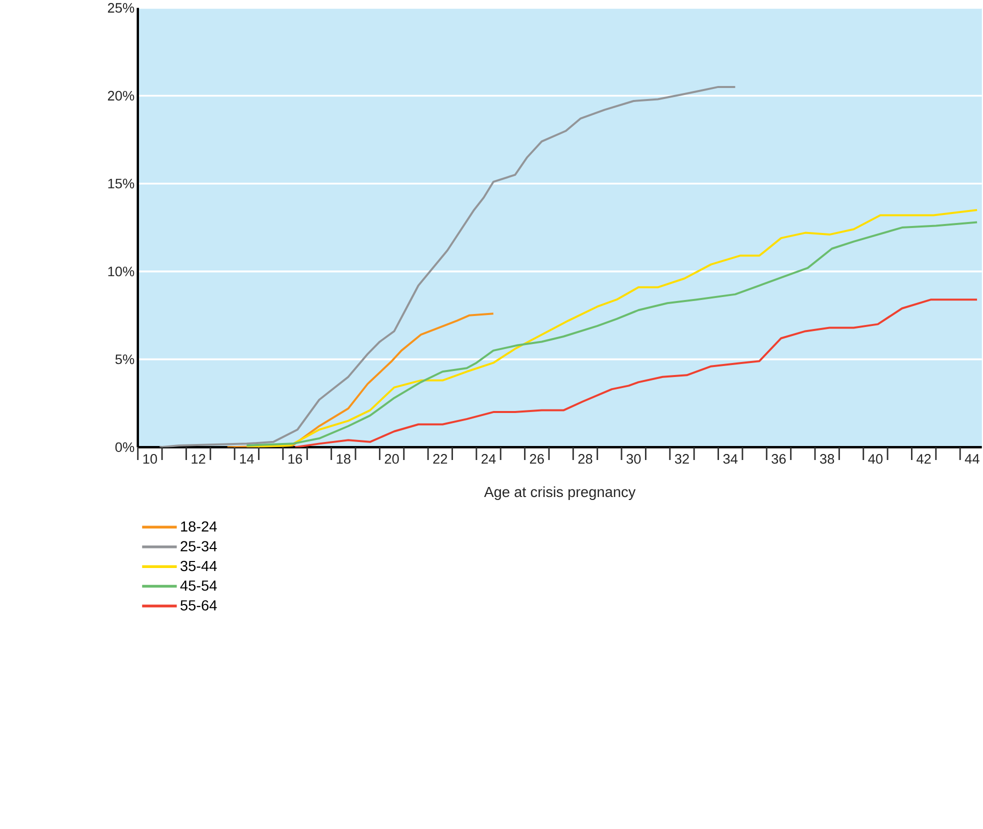 The image size is (983, 829). What do you see at coordinates (247, 459) in the screenshot?
I see `x-tick-label: 14` at bounding box center [247, 459].